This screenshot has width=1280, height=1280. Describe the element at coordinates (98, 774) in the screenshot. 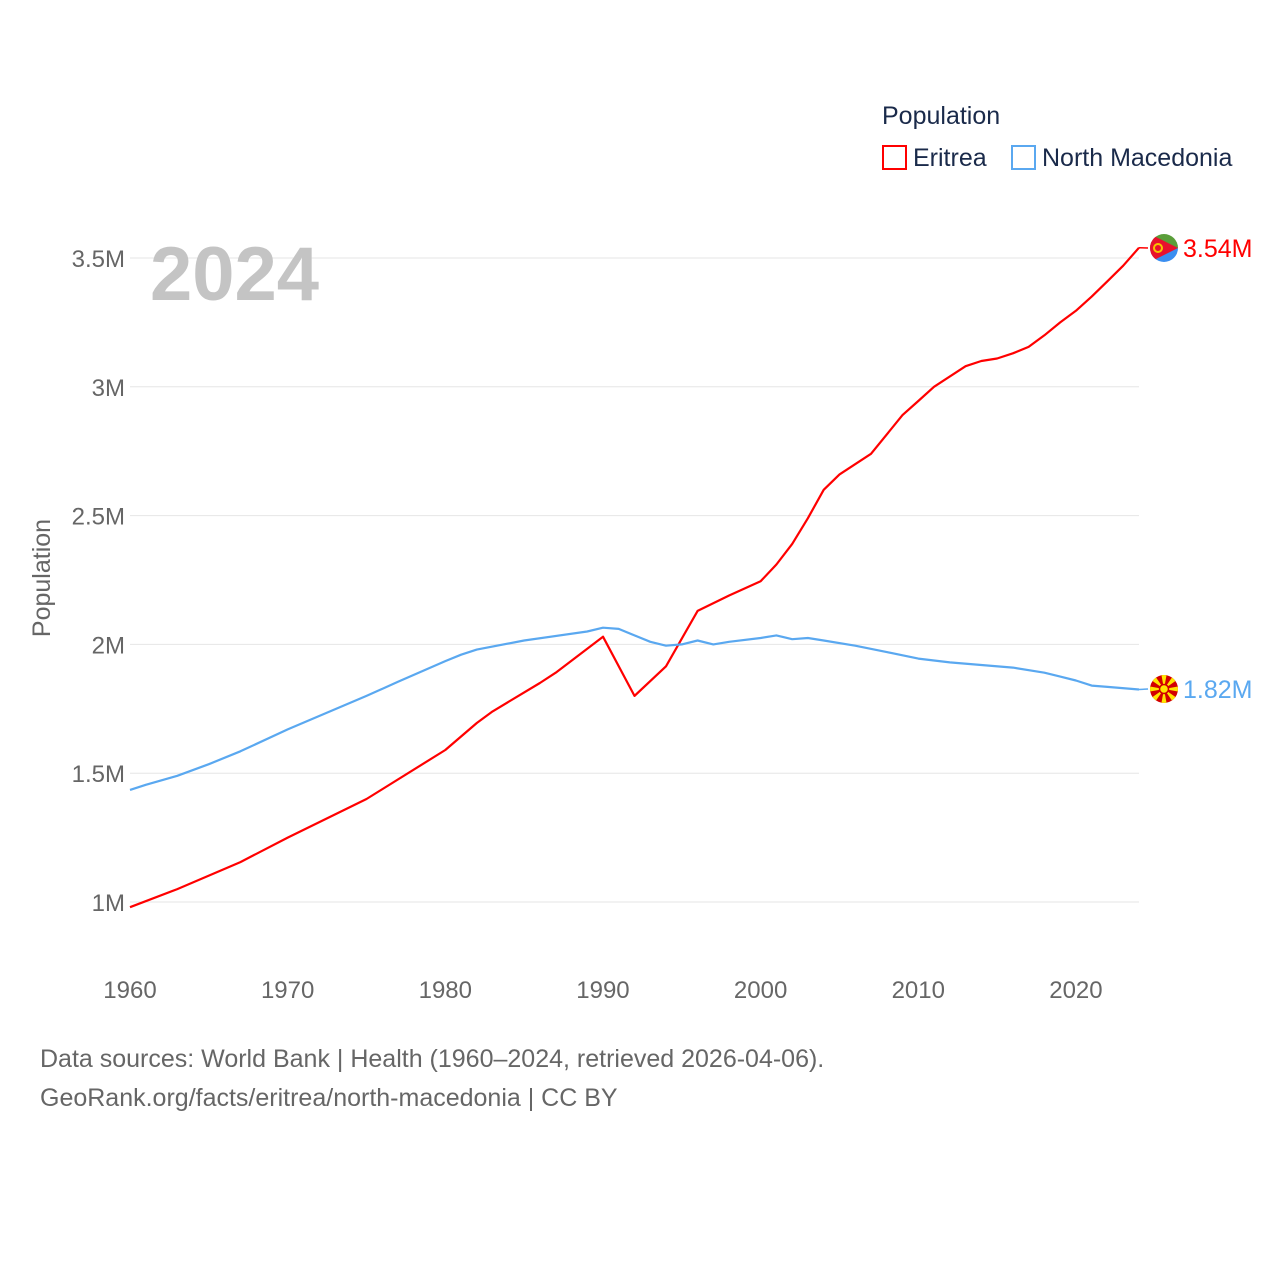

I see `y-tick-label: 1.5M` at that location.